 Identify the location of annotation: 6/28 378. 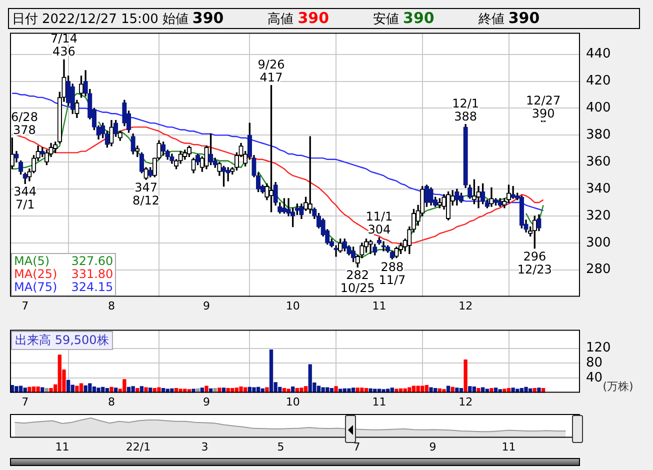
(24, 123).